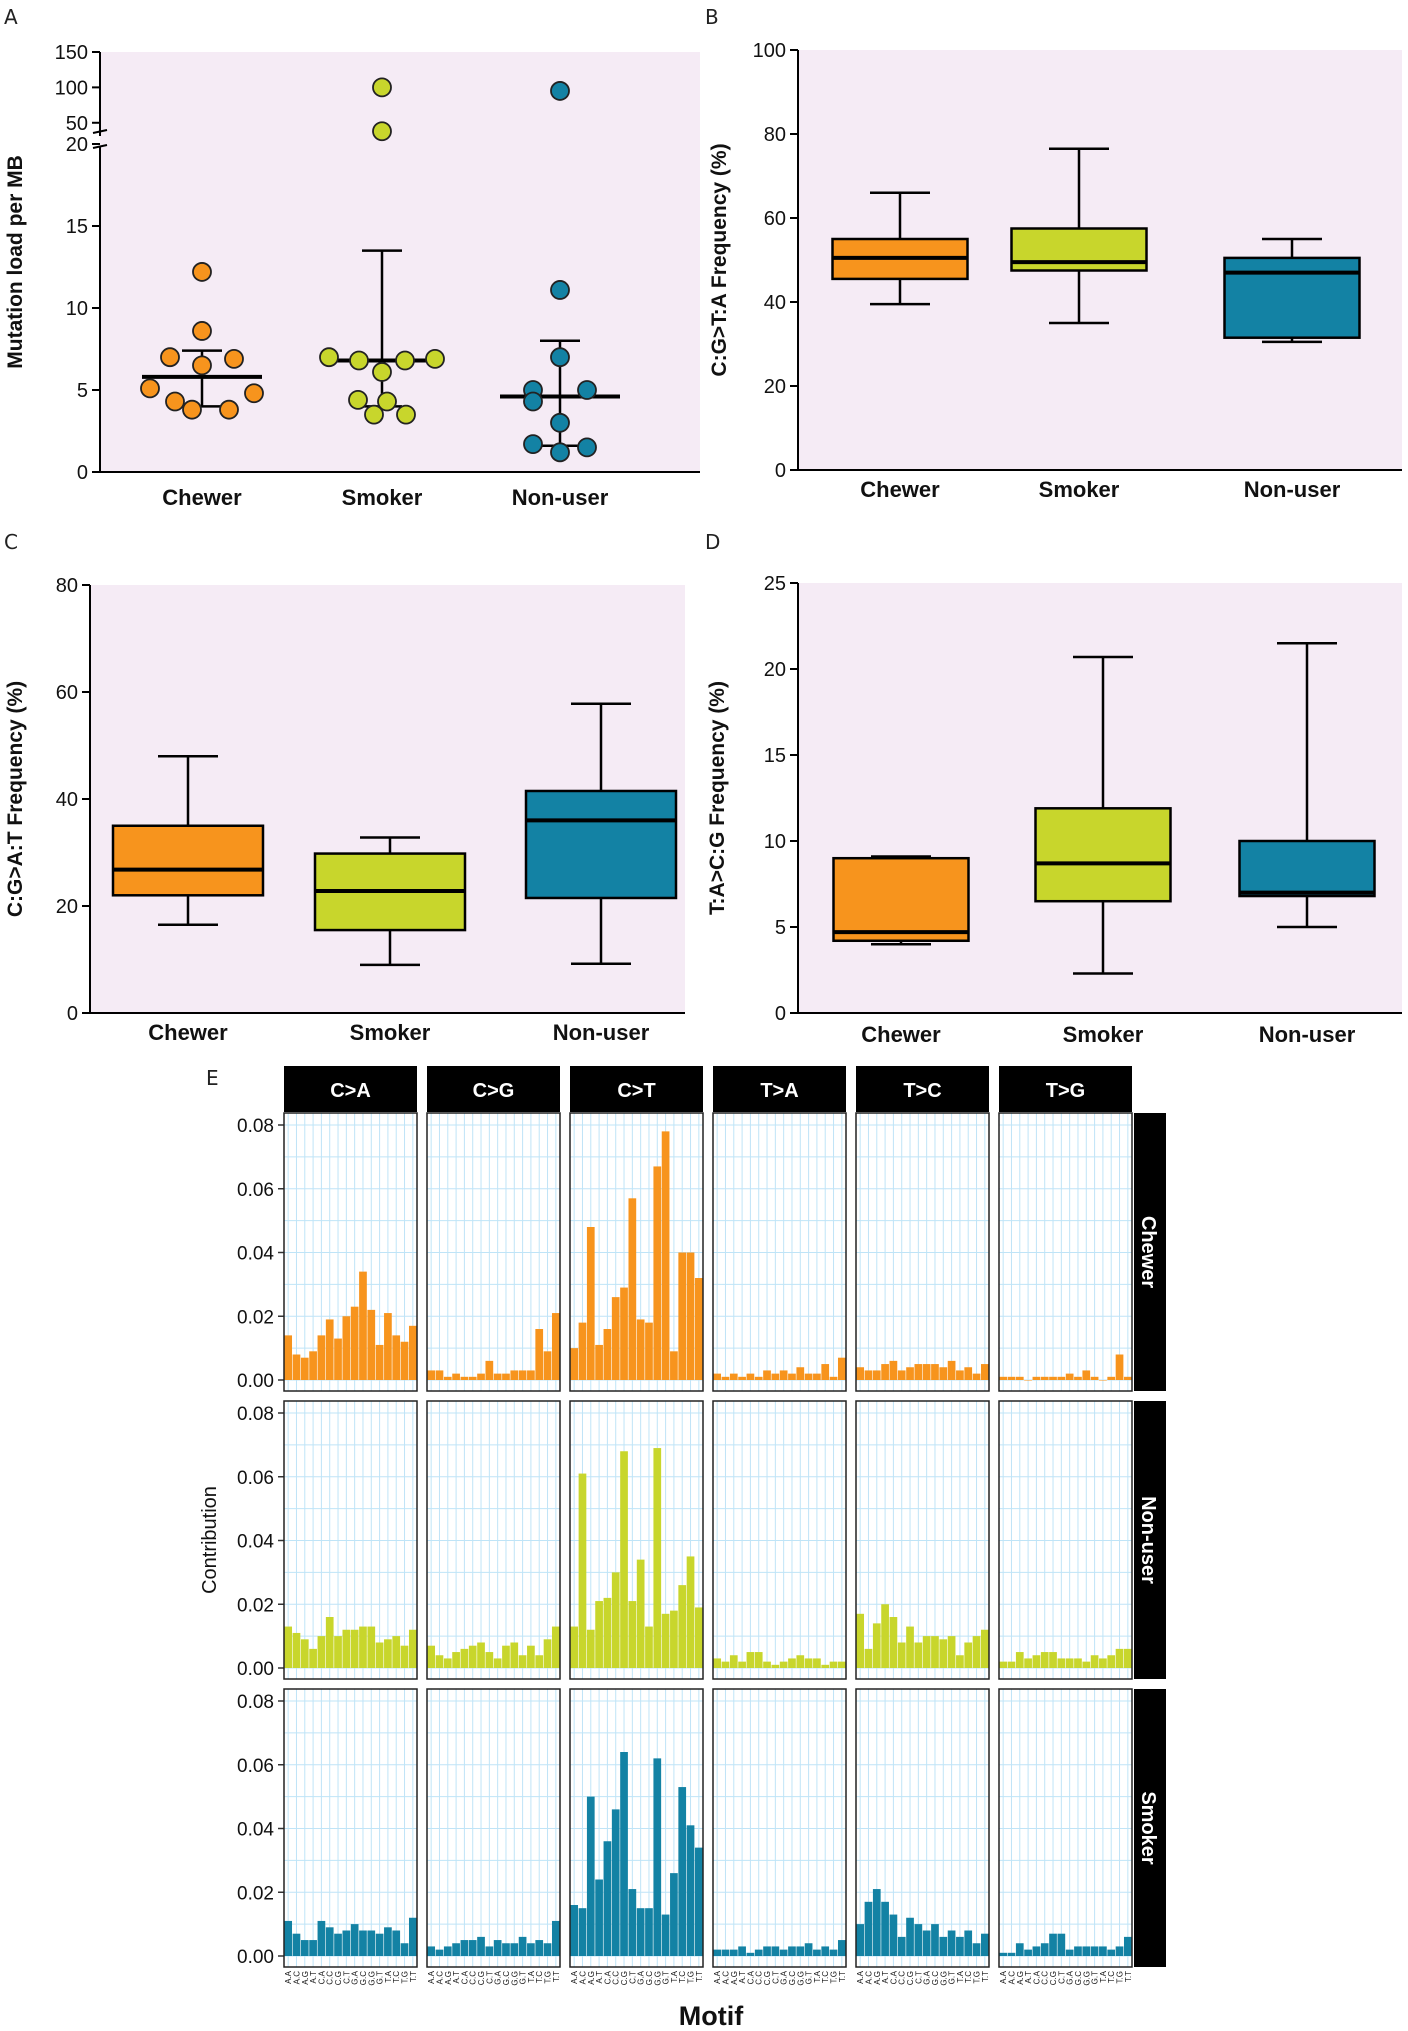  Describe the element at coordinates (734, 1978) in the screenshot. I see `x-tick-label: A.G` at that location.